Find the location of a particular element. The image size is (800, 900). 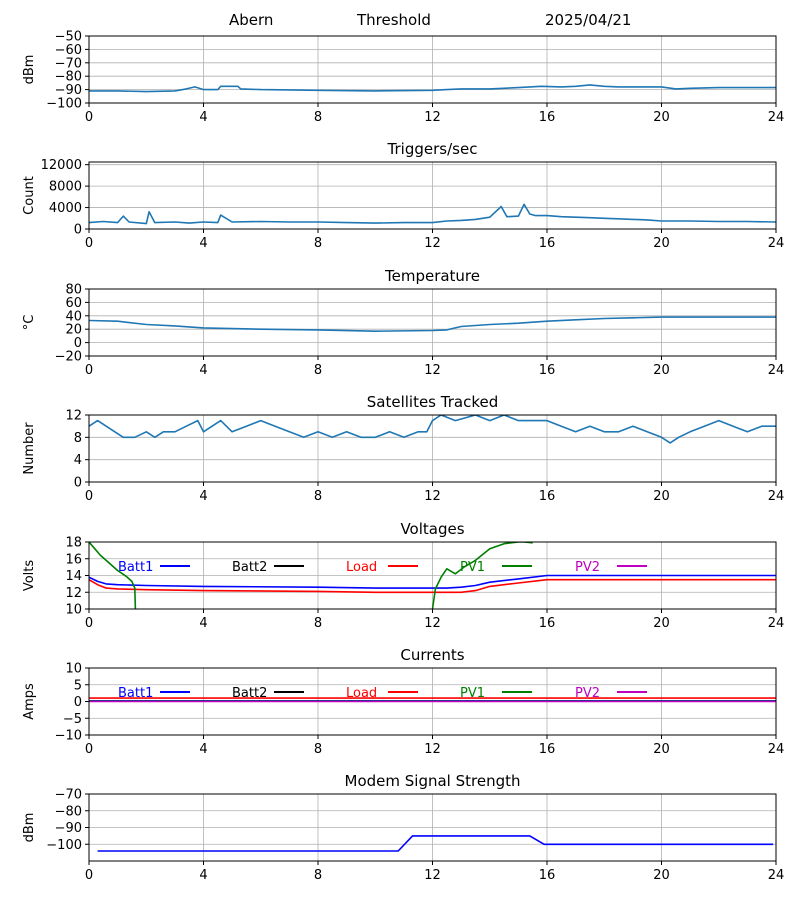

chart-title: Modem Signal Strength is located at coordinates (433, 781).